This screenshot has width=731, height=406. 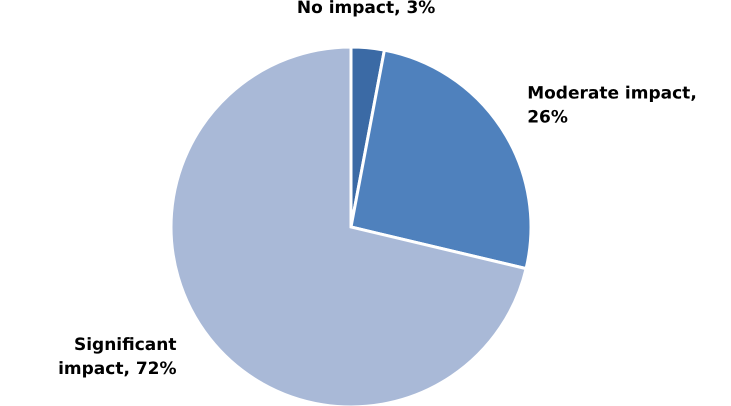 What do you see at coordinates (612, 105) in the screenshot?
I see `slice-label: Moderate impact, 26%` at bounding box center [612, 105].